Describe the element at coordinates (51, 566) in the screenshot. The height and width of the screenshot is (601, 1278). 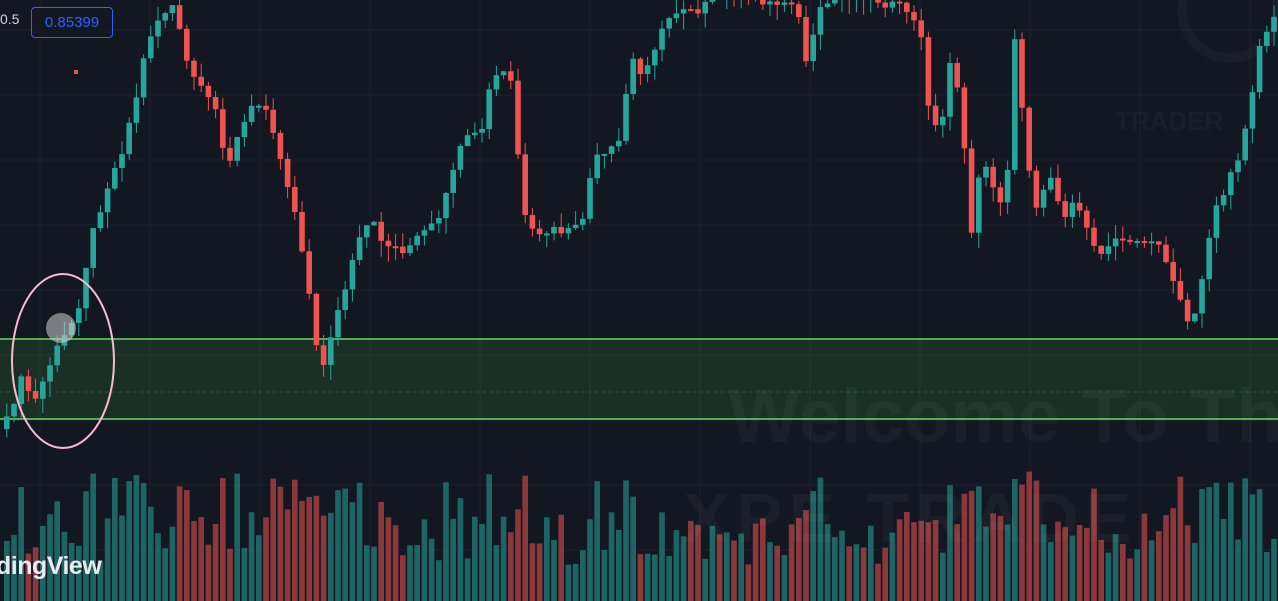
I see `tradingview-logo-text: dingView` at that location.